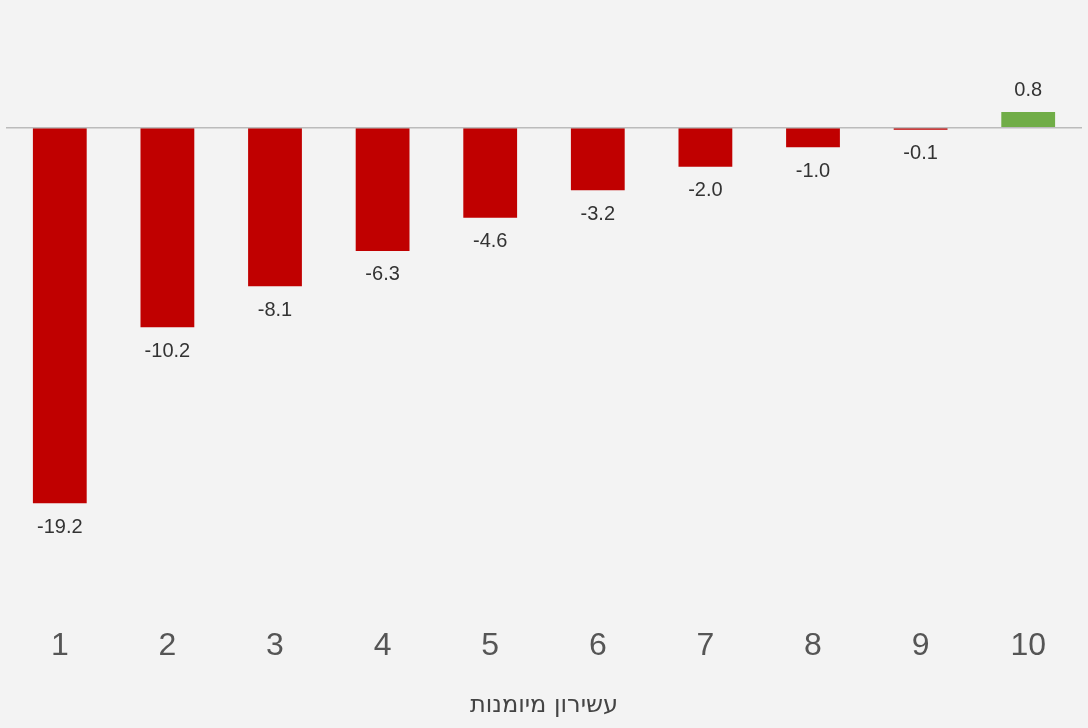 The width and height of the screenshot is (1088, 728). Describe the element at coordinates (1028, 88) in the screenshot. I see `data-label: 0.8` at that location.